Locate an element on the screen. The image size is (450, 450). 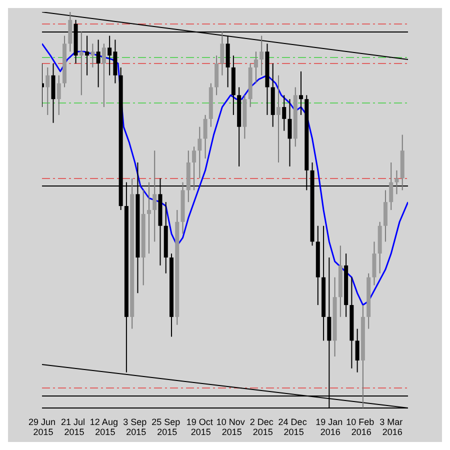
x-tick-label: 3 Sep 2015 is located at coordinates (135, 427).